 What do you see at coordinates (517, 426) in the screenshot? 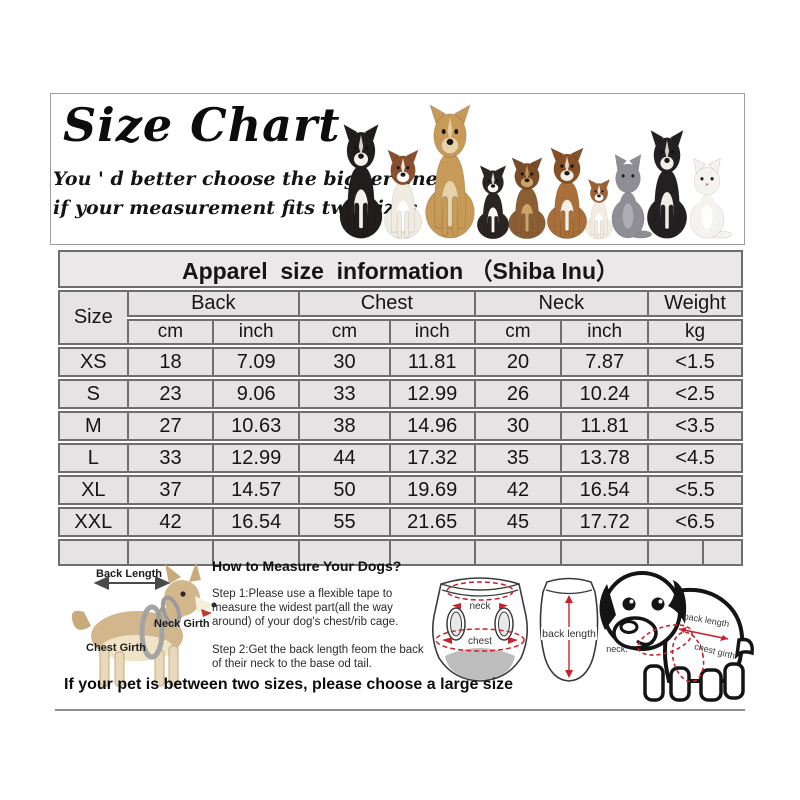
I see `cell-neck_cm: 30` at bounding box center [517, 426].